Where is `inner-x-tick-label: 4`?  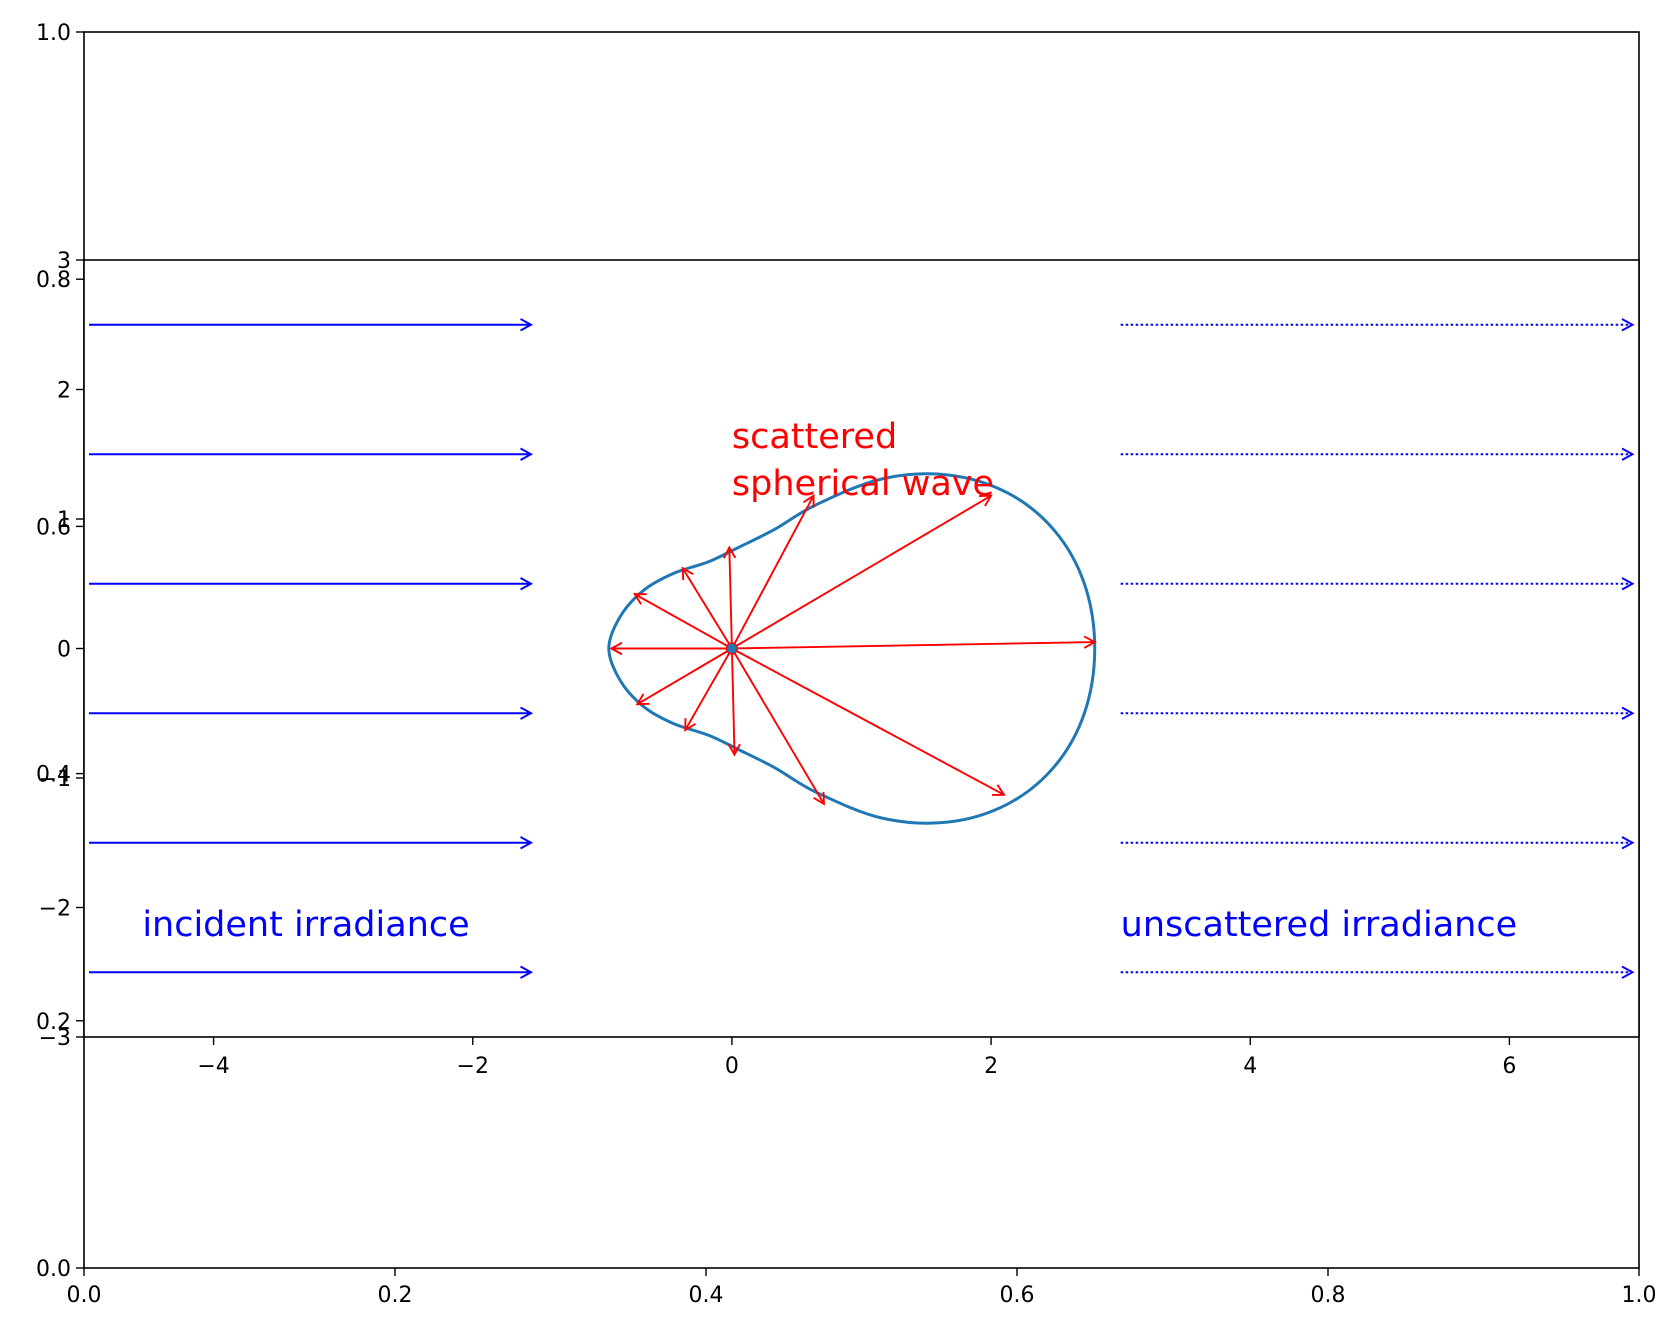
inner-x-tick-label: 4 is located at coordinates (1250, 1066).